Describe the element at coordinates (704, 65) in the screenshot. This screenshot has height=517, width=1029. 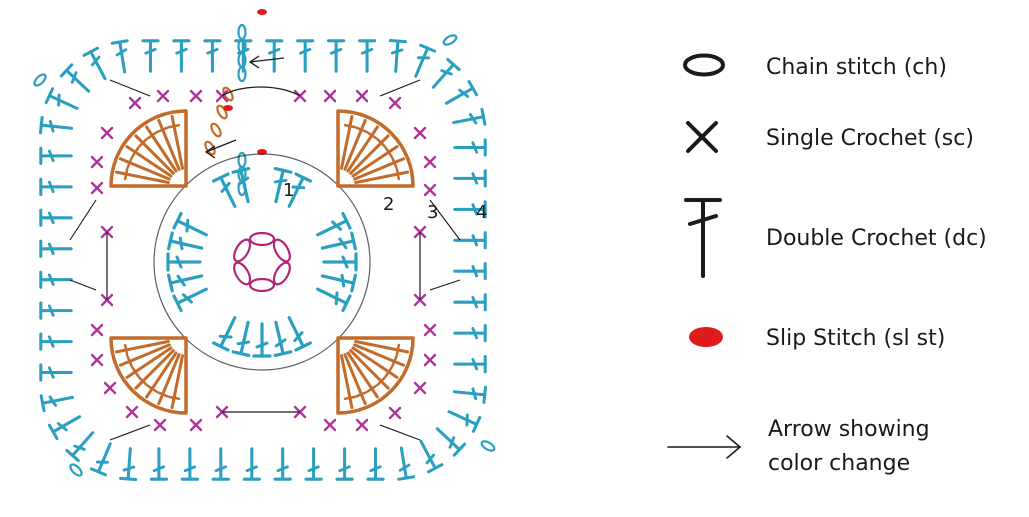
I see `chain-stitch-icon` at that location.